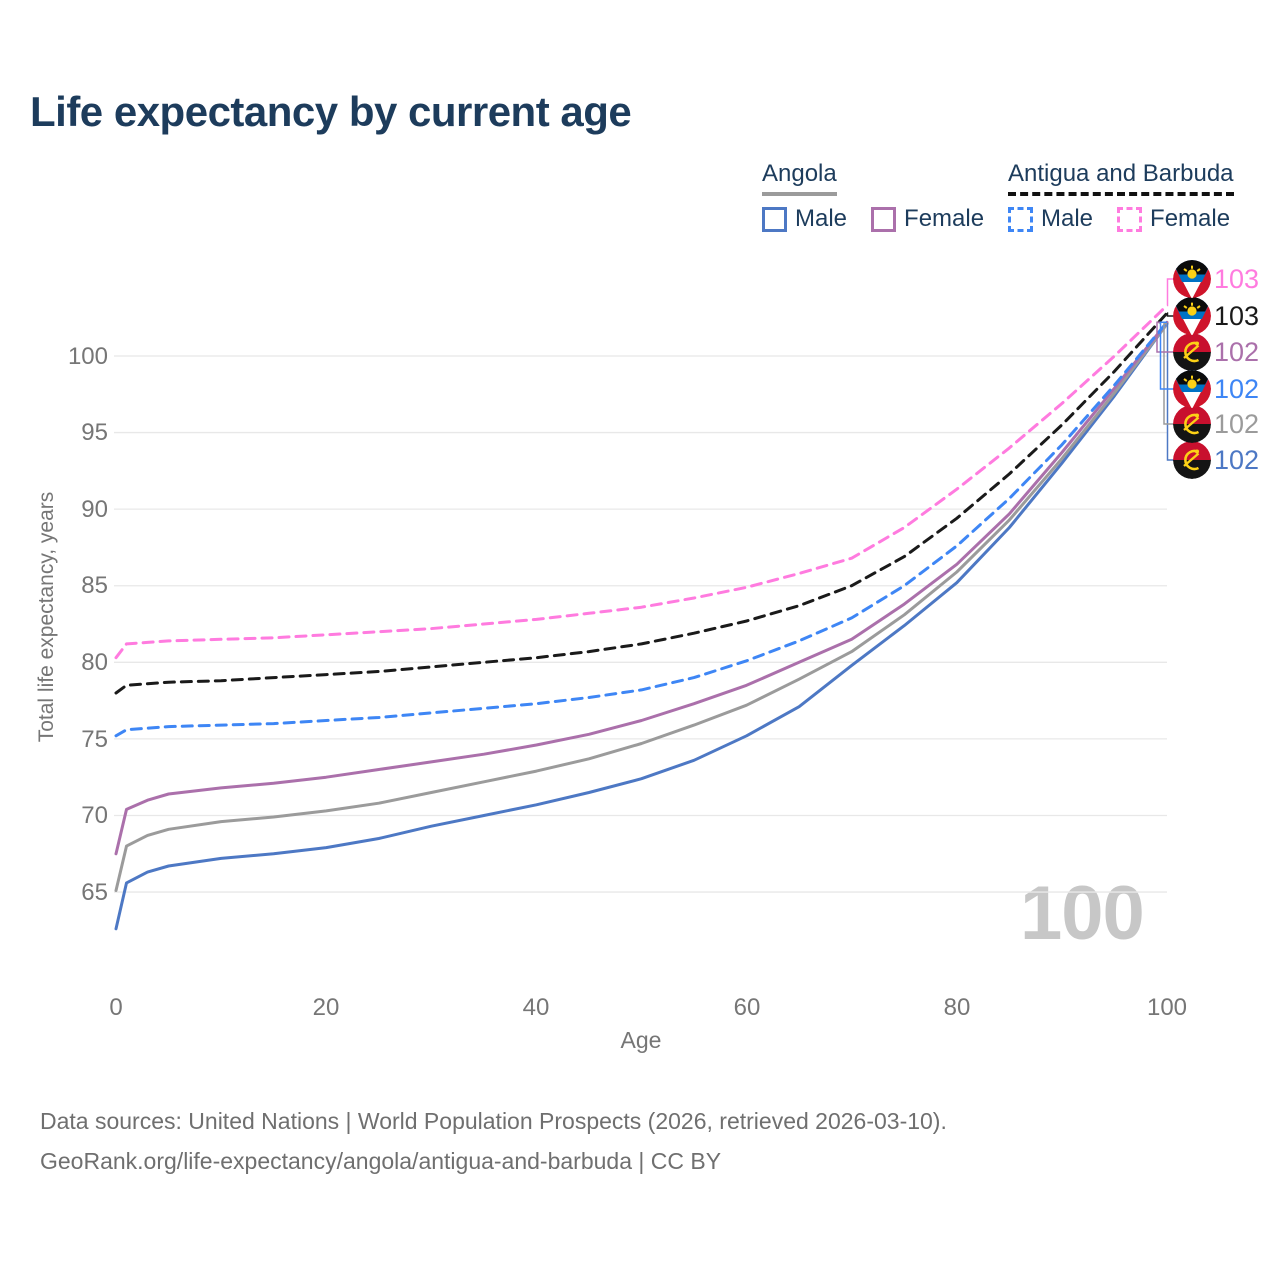  Describe the element at coordinates (46, 617) in the screenshot. I see `y-axis-title: Total life expectancy, years` at that location.